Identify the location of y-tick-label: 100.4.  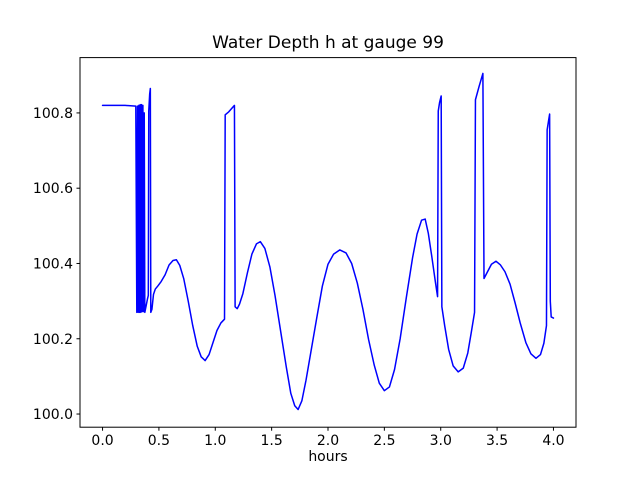
(53, 264).